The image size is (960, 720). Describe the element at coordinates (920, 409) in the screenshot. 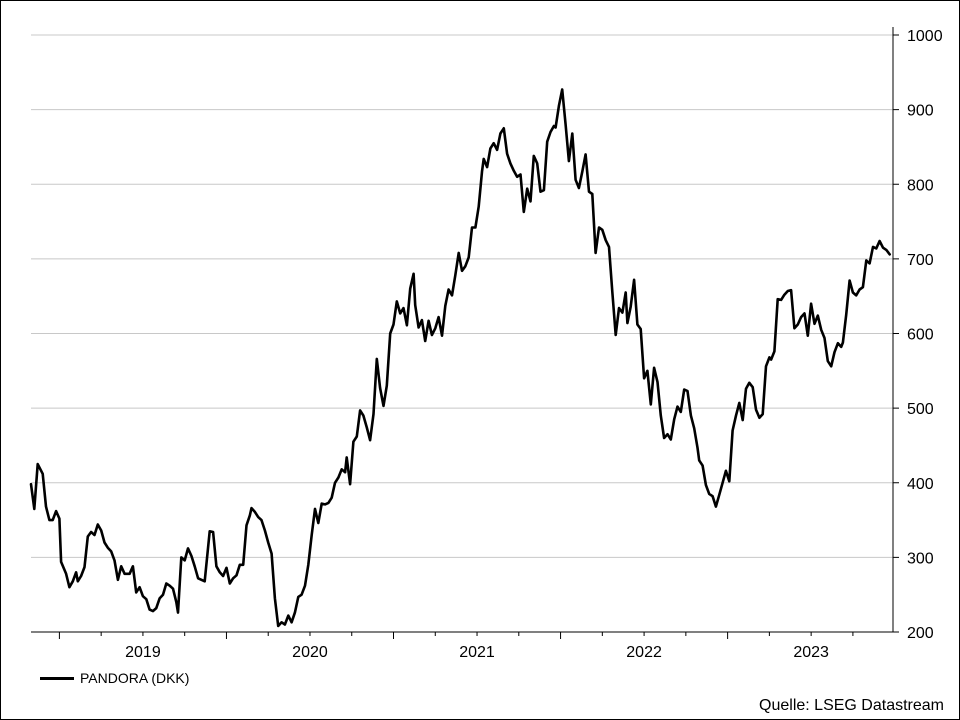

I see `y-tick-label: 500` at that location.